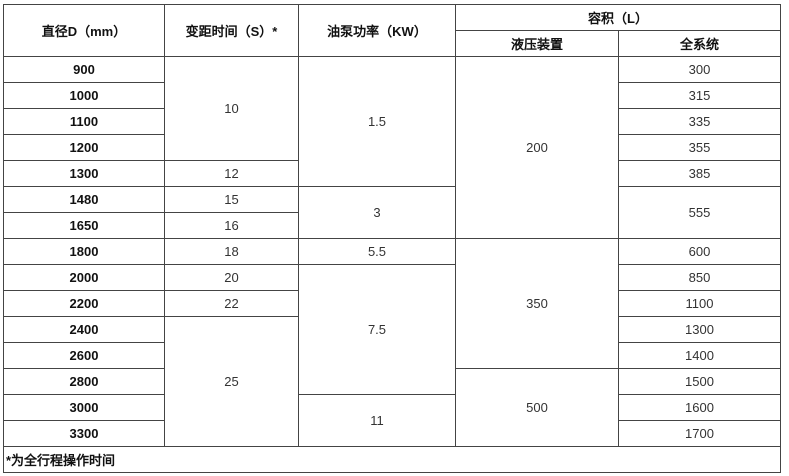 This screenshot has width=789, height=476. I want to click on diameter-cell: 1650, so click(84, 225).